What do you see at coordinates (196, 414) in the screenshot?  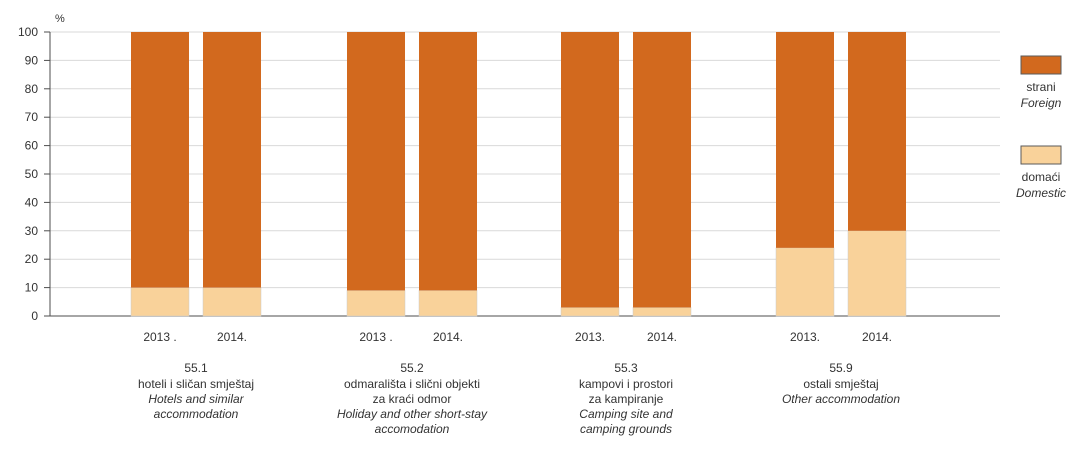 I see `category-label-en: accommodation` at bounding box center [196, 414].